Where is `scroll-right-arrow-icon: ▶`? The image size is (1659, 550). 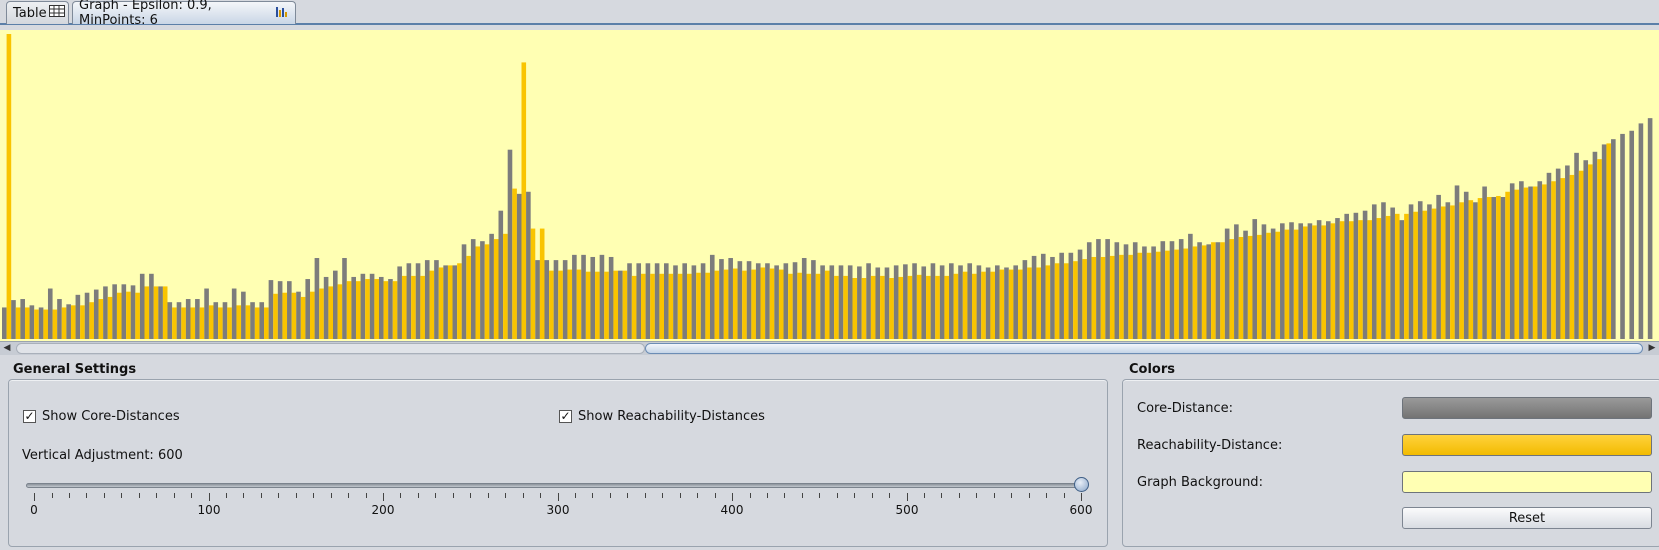 scroll-right-arrow-icon: ▶ is located at coordinates (1652, 348).